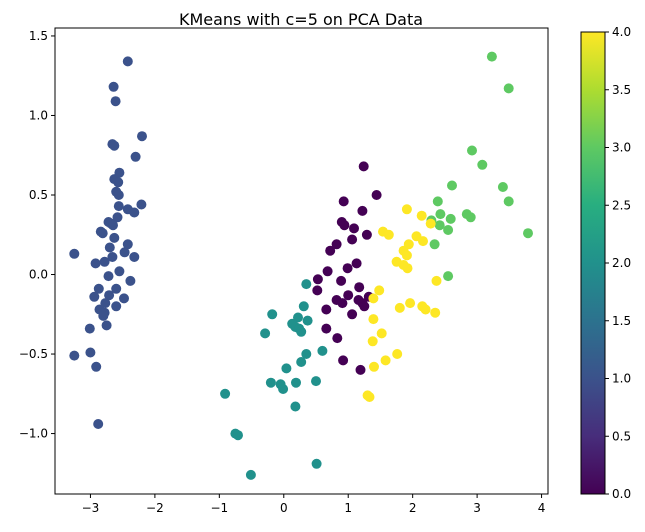 This screenshot has height=532, width=645. I want to click on y-axis: −1.0 −0.5 0.0 0.5 1.0 1.5, so click(37, 235).